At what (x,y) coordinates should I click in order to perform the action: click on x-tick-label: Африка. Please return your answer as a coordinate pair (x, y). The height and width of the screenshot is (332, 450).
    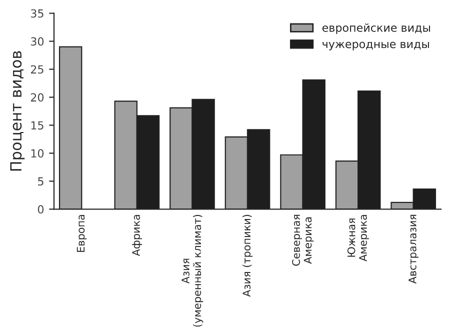
    Looking at the image, I should click on (137, 235).